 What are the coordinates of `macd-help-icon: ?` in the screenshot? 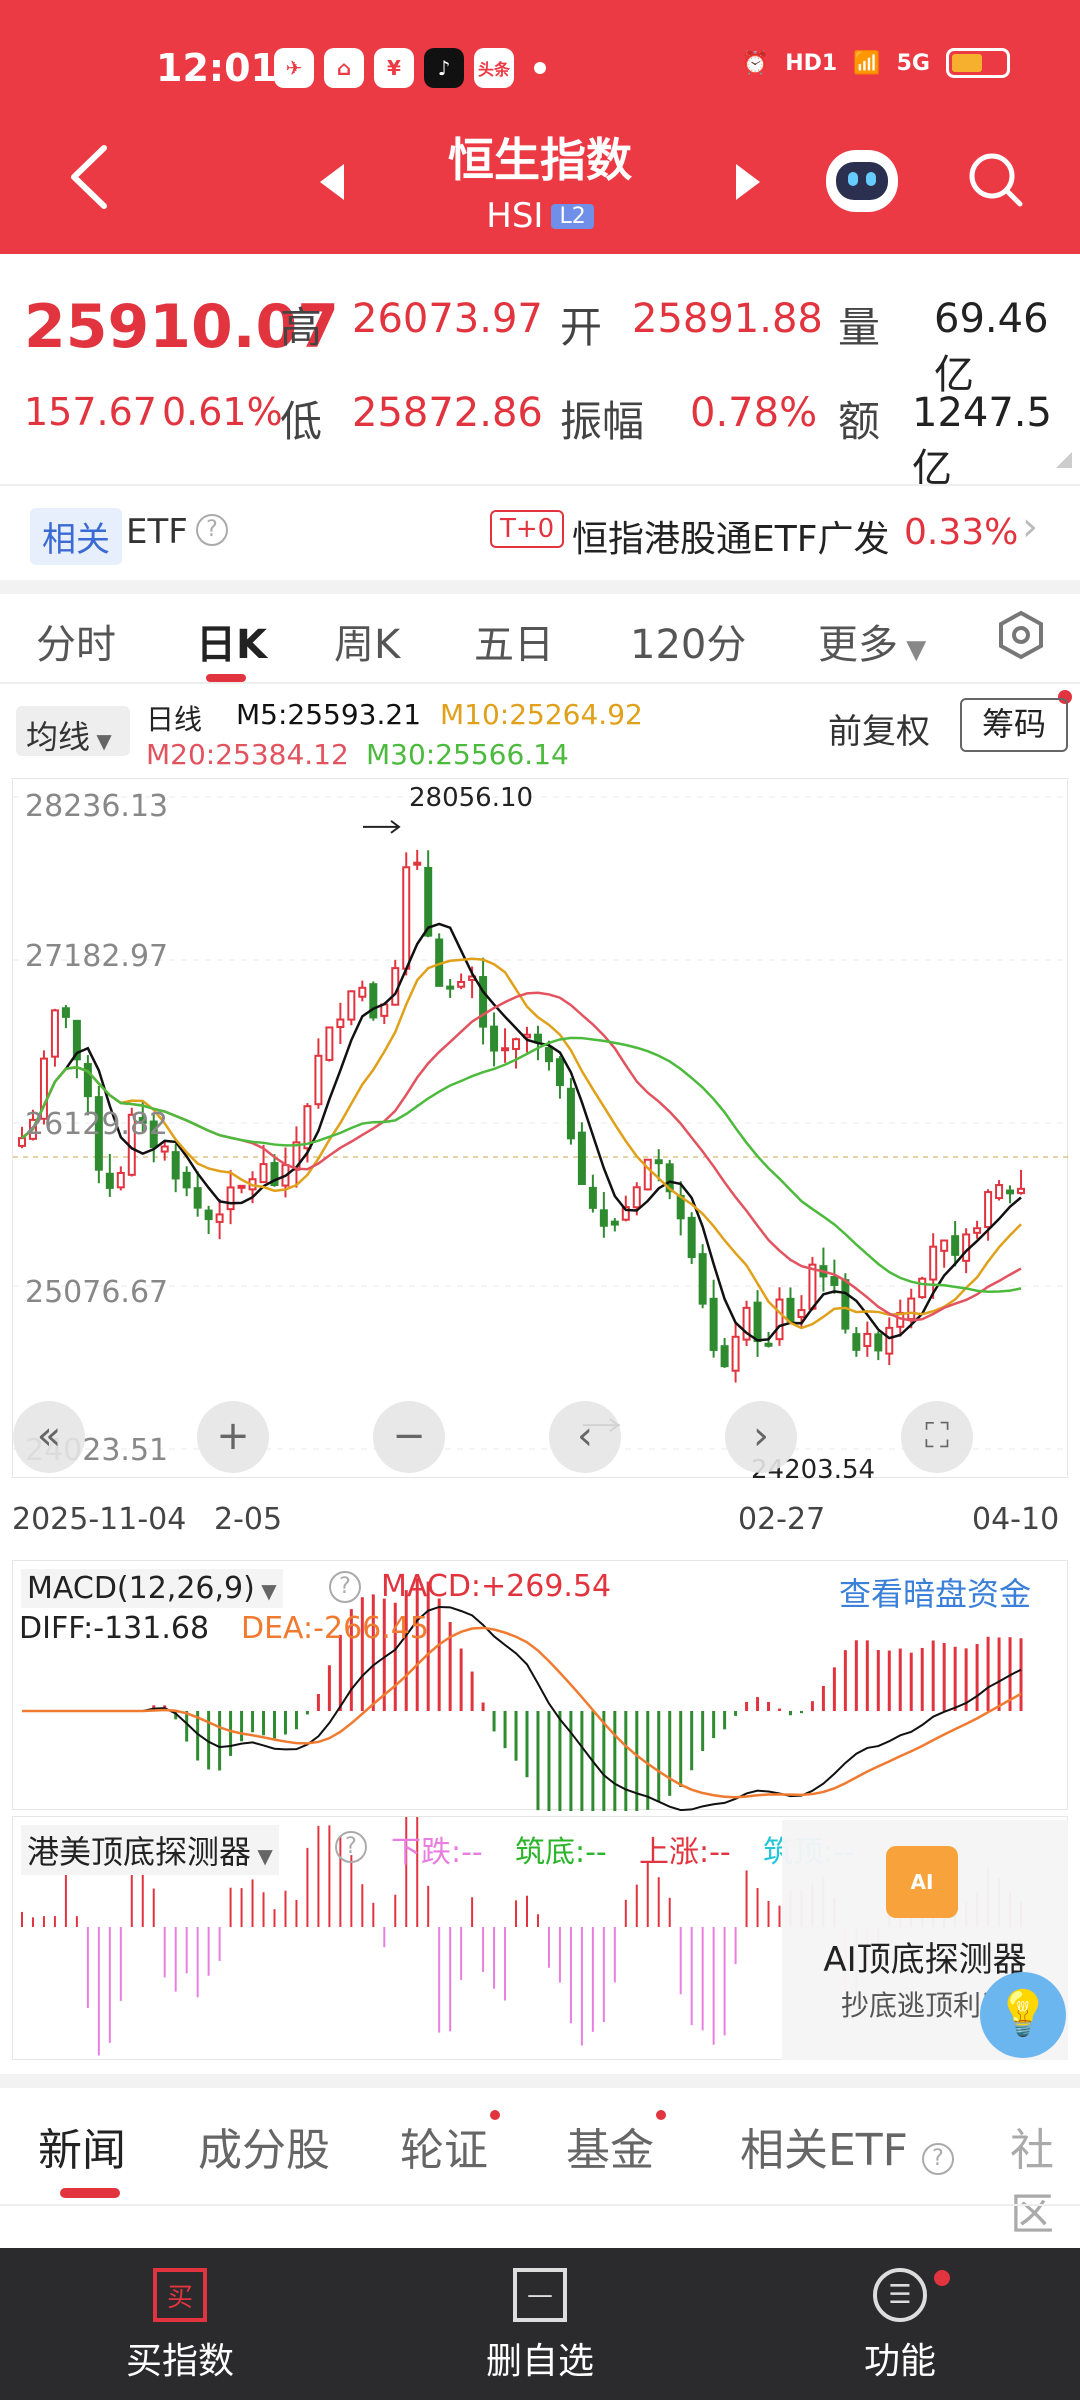 It's located at (345, 1587).